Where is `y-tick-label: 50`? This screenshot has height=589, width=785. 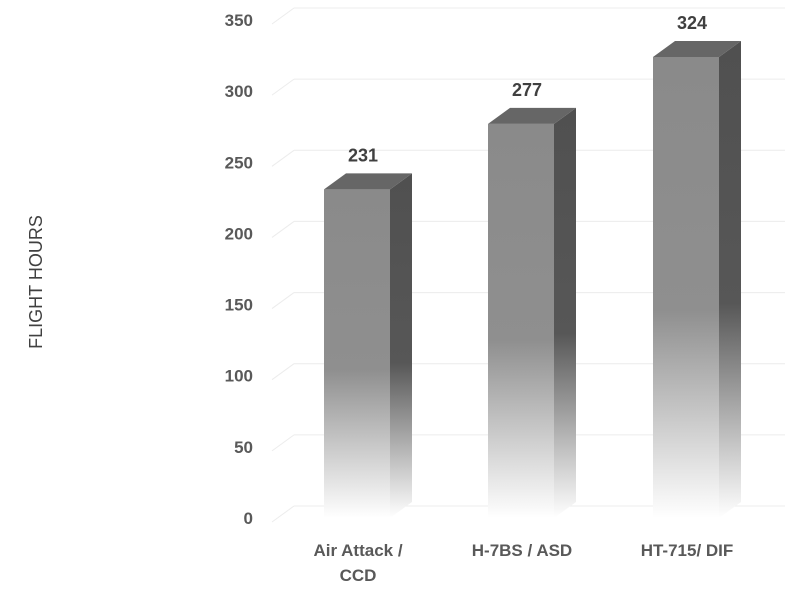
y-tick-label: 50 is located at coordinates (243, 447).